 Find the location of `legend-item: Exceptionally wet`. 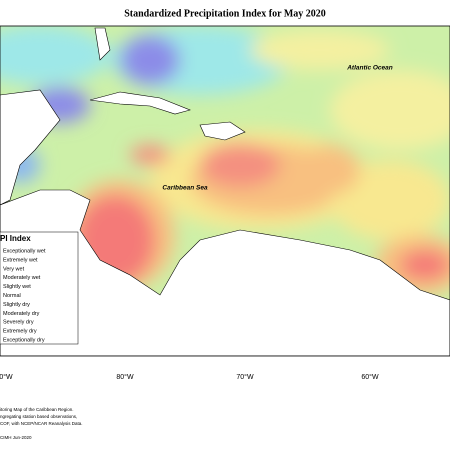

legend-item: Exceptionally wet is located at coordinates (24, 251).